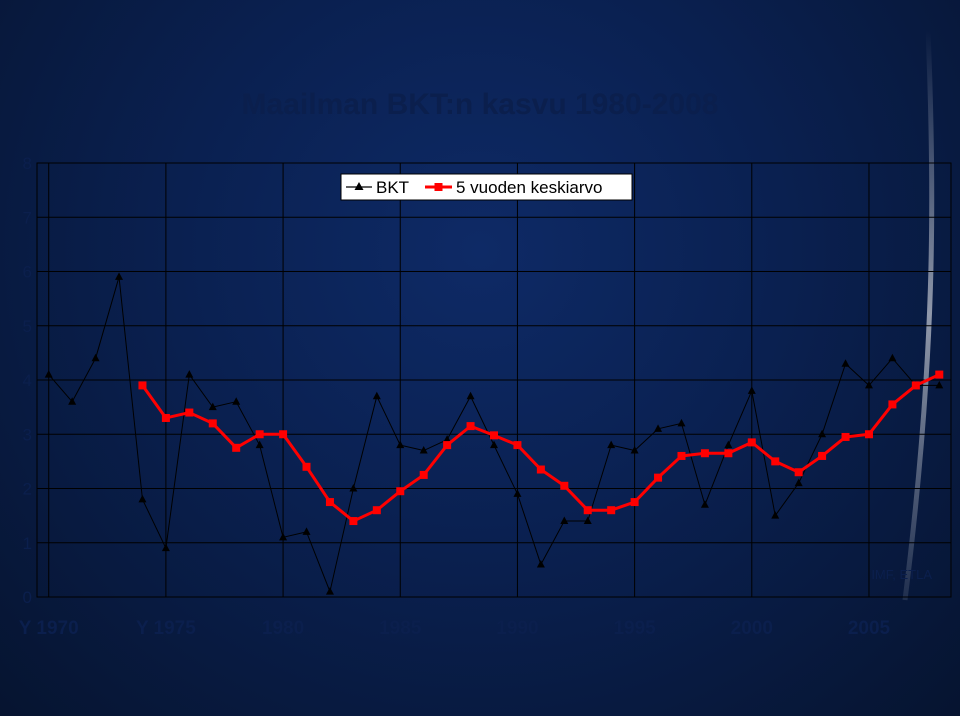  I want to click on legend-avg-marker, so click(438, 187).